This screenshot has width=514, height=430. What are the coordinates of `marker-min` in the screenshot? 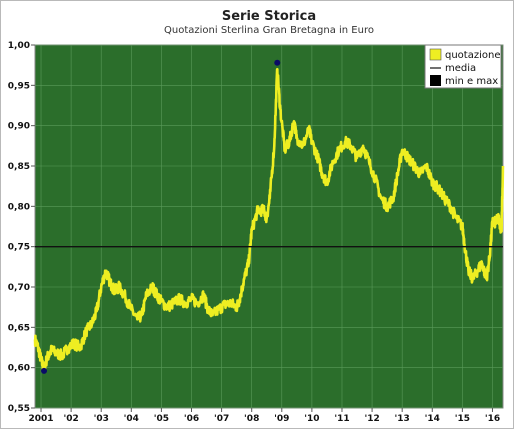 It's located at (44, 370).